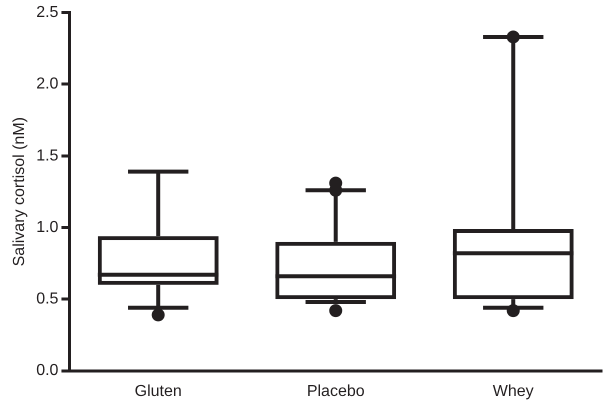 This screenshot has height=404, width=609. I want to click on y-tick-label: 2.5, so click(47, 13).